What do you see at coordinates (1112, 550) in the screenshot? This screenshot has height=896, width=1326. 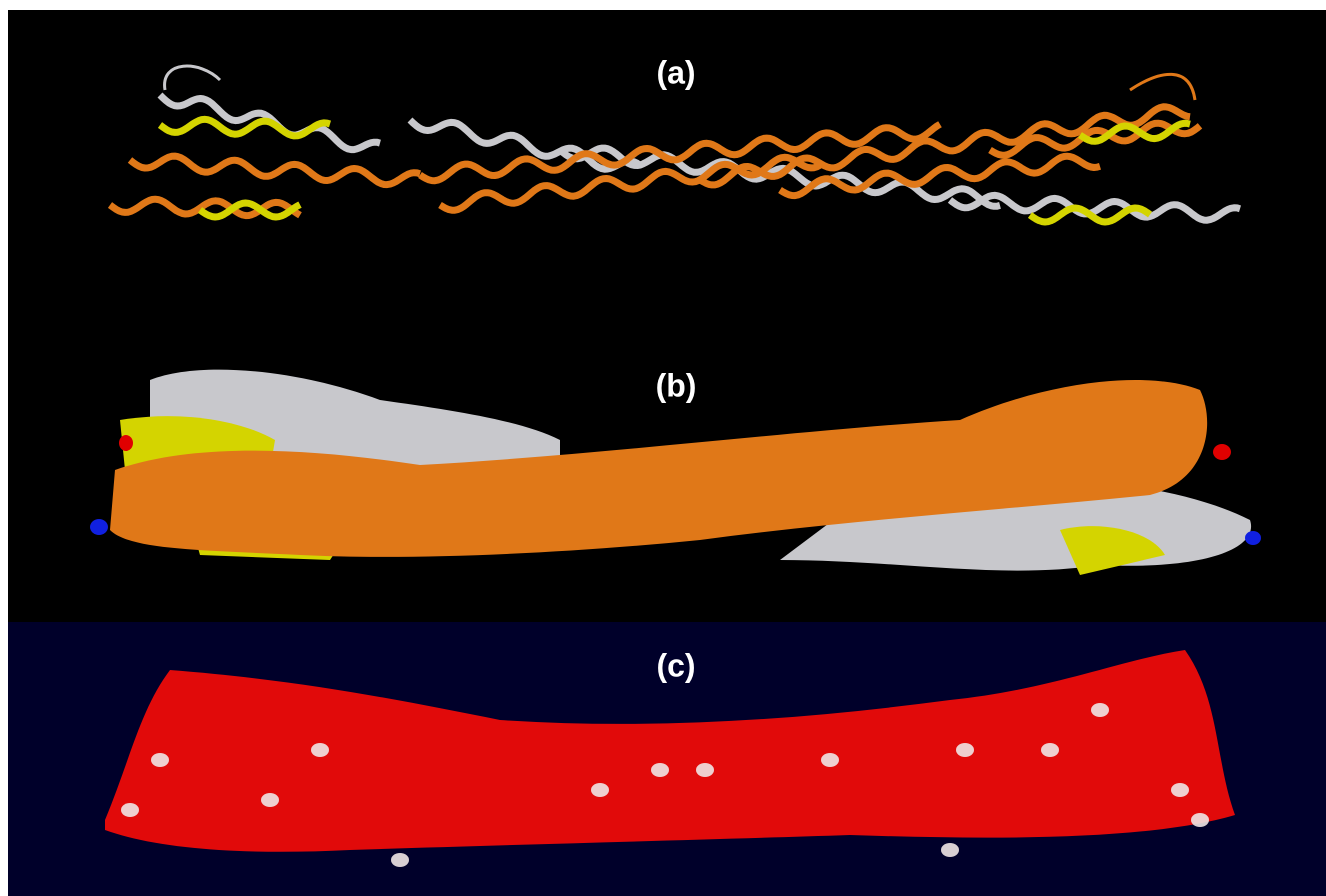 I see `surface-yellow` at bounding box center [1112, 550].